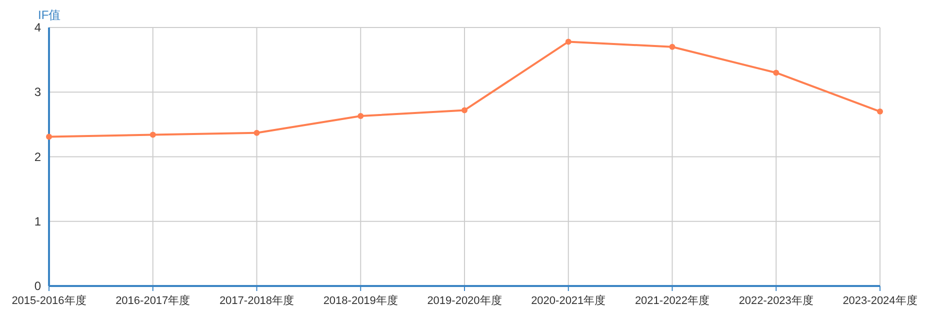 Image resolution: width=926 pixels, height=332 pixels. I want to click on y-tick-label: 2, so click(38, 157).